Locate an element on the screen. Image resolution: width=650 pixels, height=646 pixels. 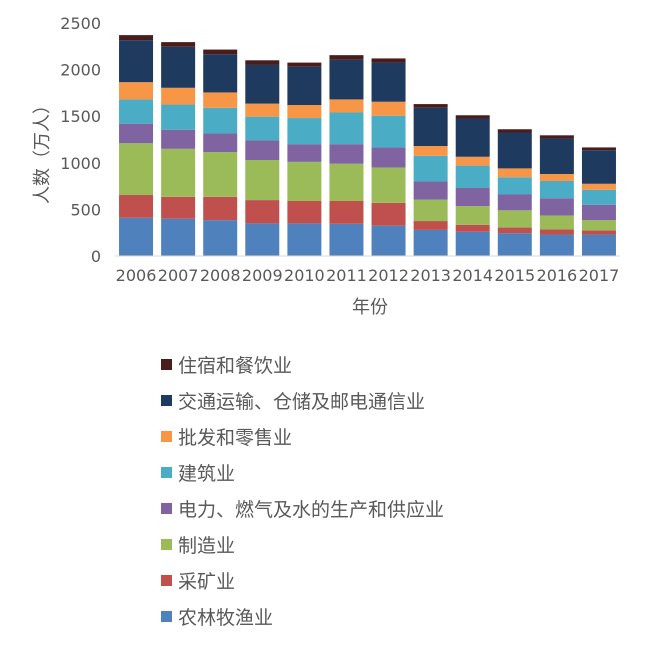
x-tick-label: 2017 is located at coordinates (599, 275).